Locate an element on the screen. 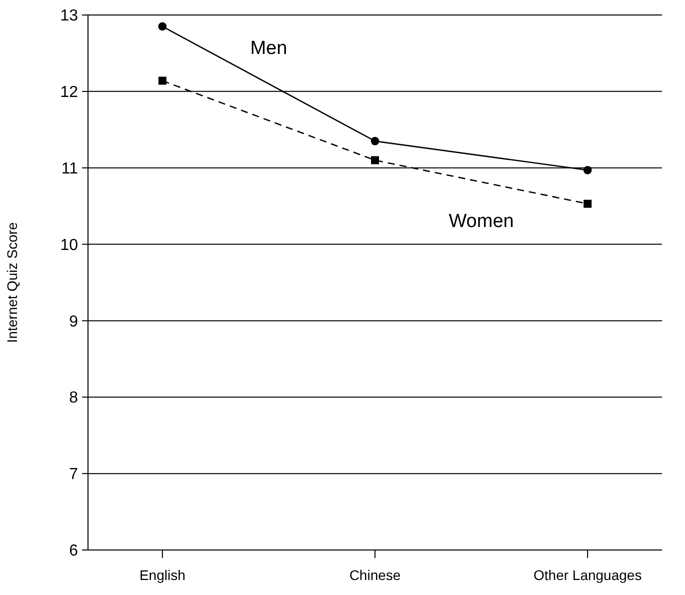 The image size is (685, 595). y-tick-label: 6 is located at coordinates (73, 551).